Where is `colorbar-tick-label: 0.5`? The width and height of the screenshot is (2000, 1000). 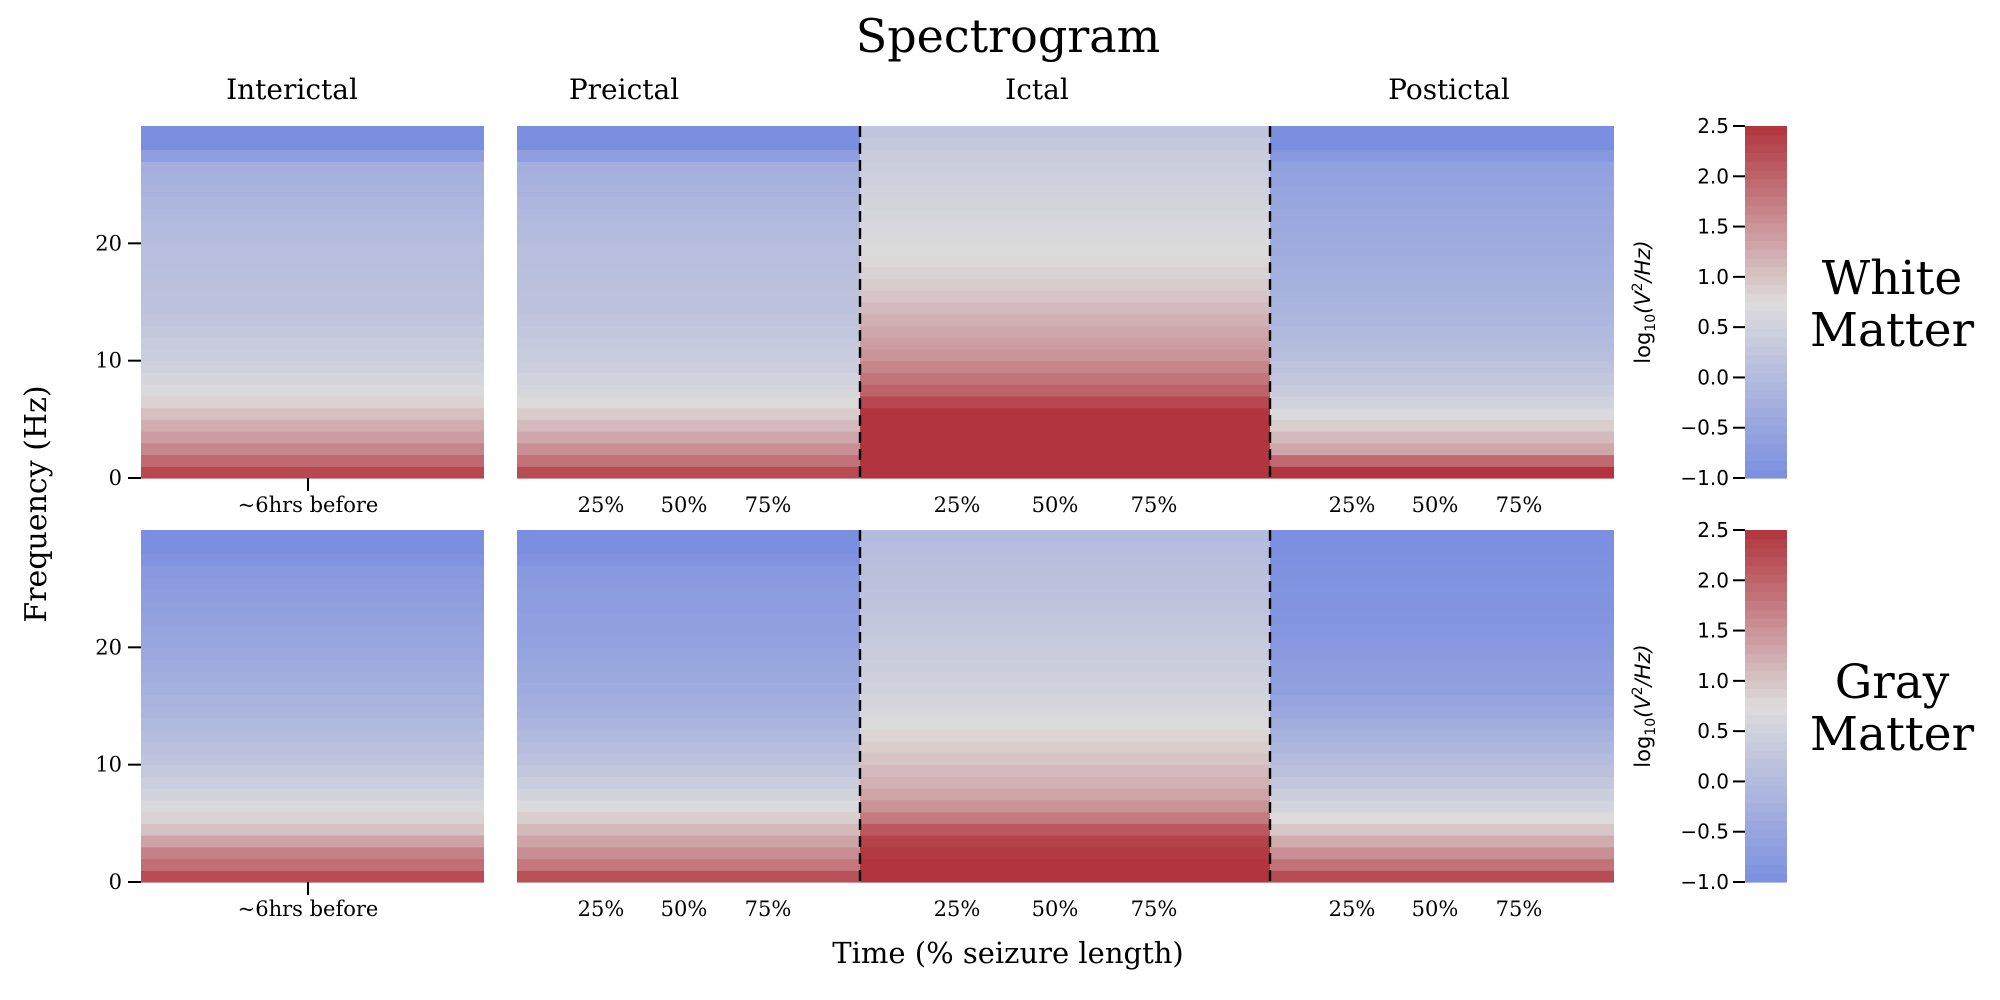
colorbar-tick-label: 0.5 is located at coordinates (1713, 327).